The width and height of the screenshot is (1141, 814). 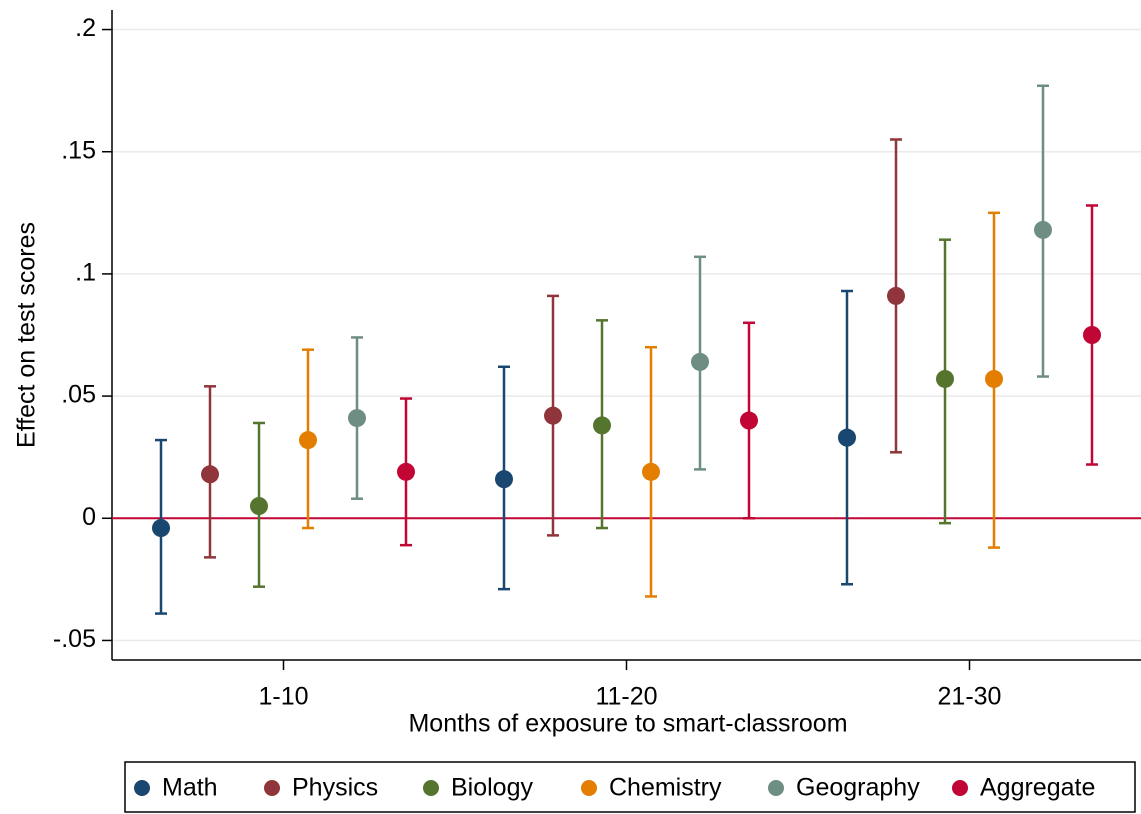 What do you see at coordinates (74, 639) in the screenshot?
I see `y-tick-label: -.05` at bounding box center [74, 639].